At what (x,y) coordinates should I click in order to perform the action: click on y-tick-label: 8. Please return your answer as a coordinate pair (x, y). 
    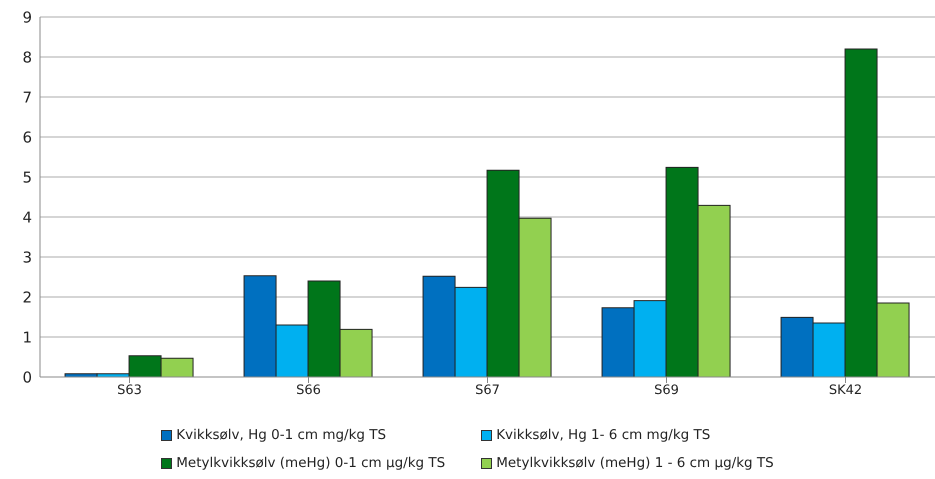
    Looking at the image, I should click on (27, 57).